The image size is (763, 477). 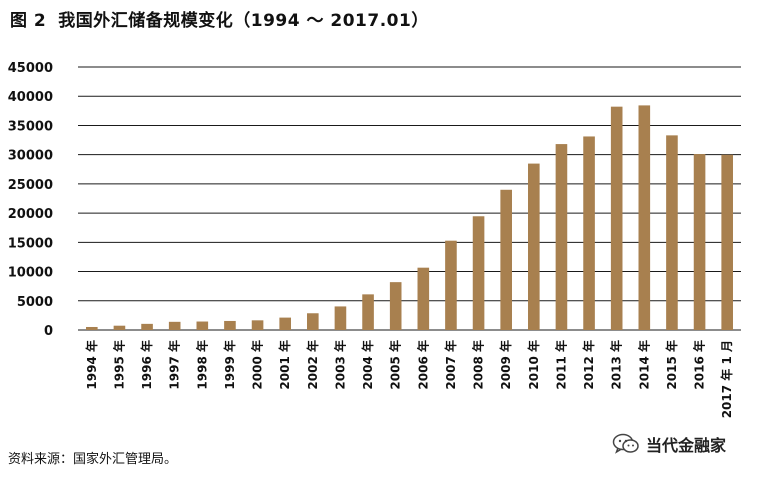 I want to click on y-tick-label: 5000, so click(x=35, y=302).